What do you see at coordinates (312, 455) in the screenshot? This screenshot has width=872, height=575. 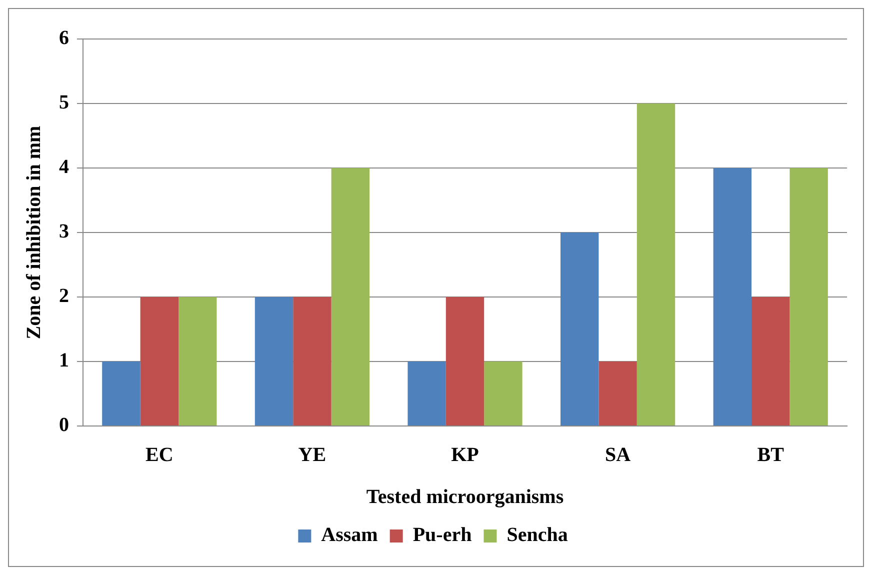 I see `x-tick-label: YE` at bounding box center [312, 455].